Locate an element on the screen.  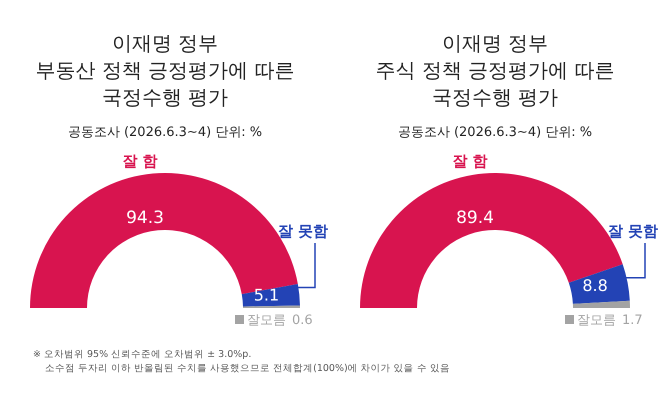
data-label: 1.7 is located at coordinates (632, 320).